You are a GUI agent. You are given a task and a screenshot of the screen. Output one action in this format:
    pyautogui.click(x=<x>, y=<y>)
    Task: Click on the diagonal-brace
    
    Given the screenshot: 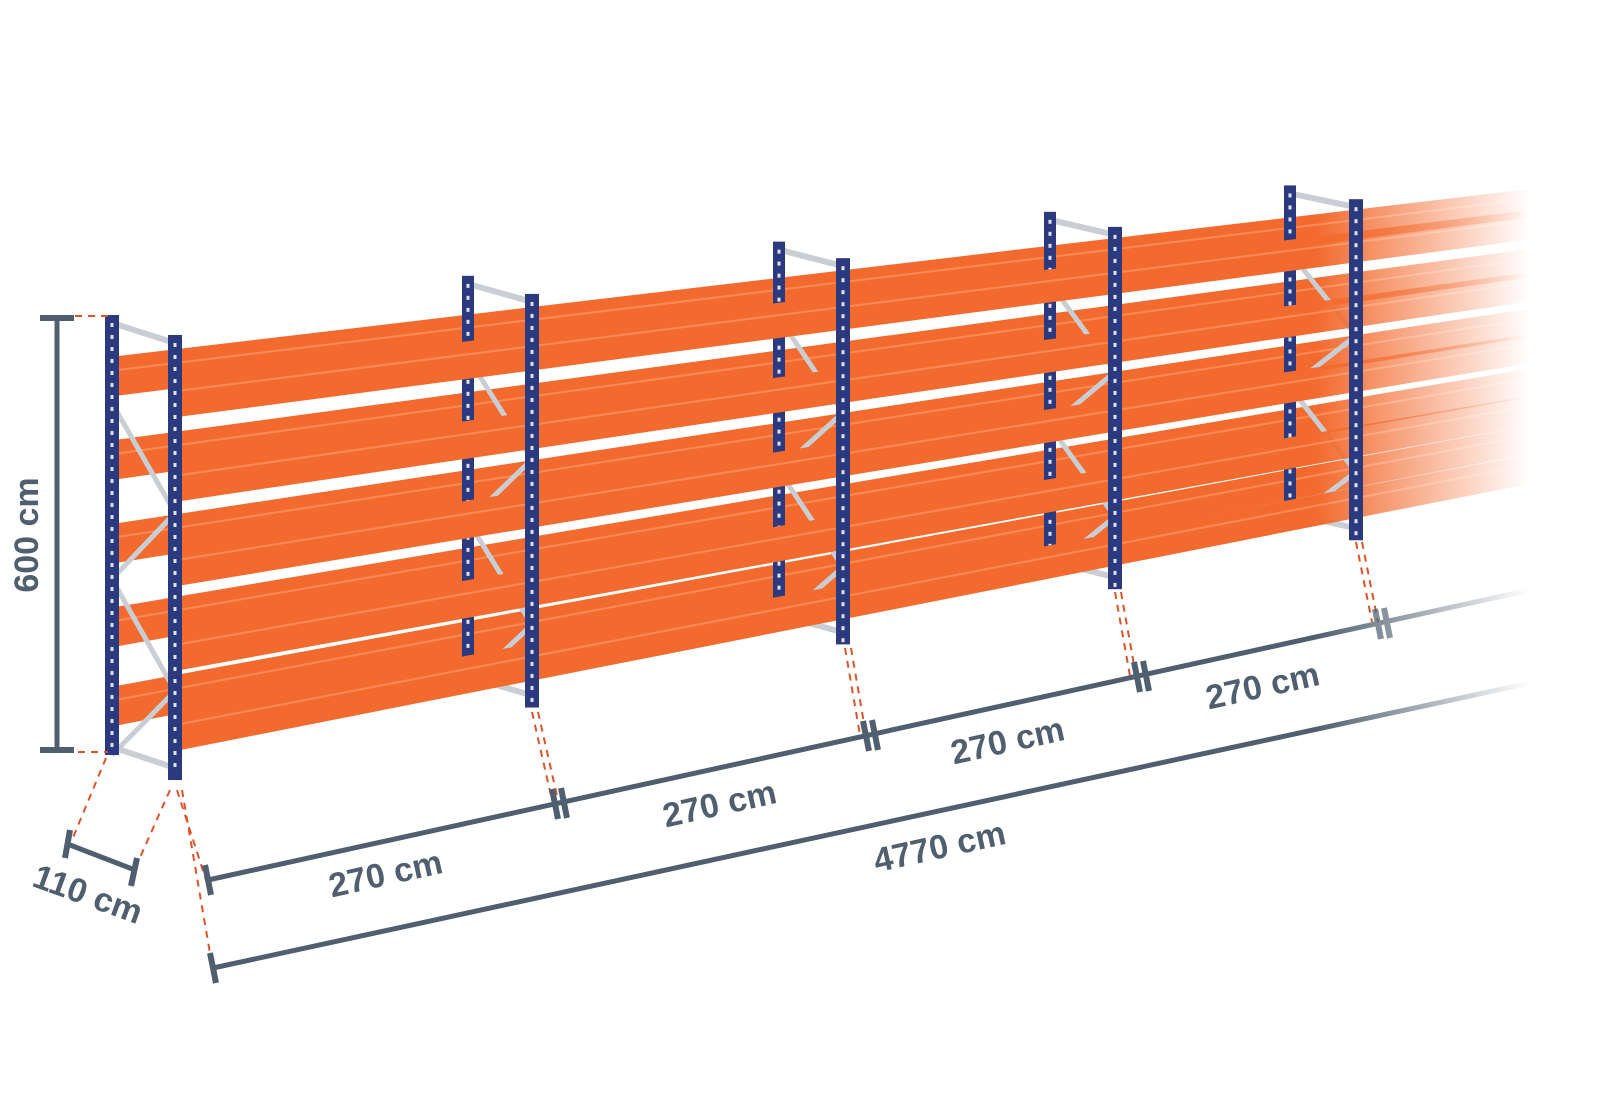 What is the action you would take?
    pyautogui.click(x=143, y=546)
    